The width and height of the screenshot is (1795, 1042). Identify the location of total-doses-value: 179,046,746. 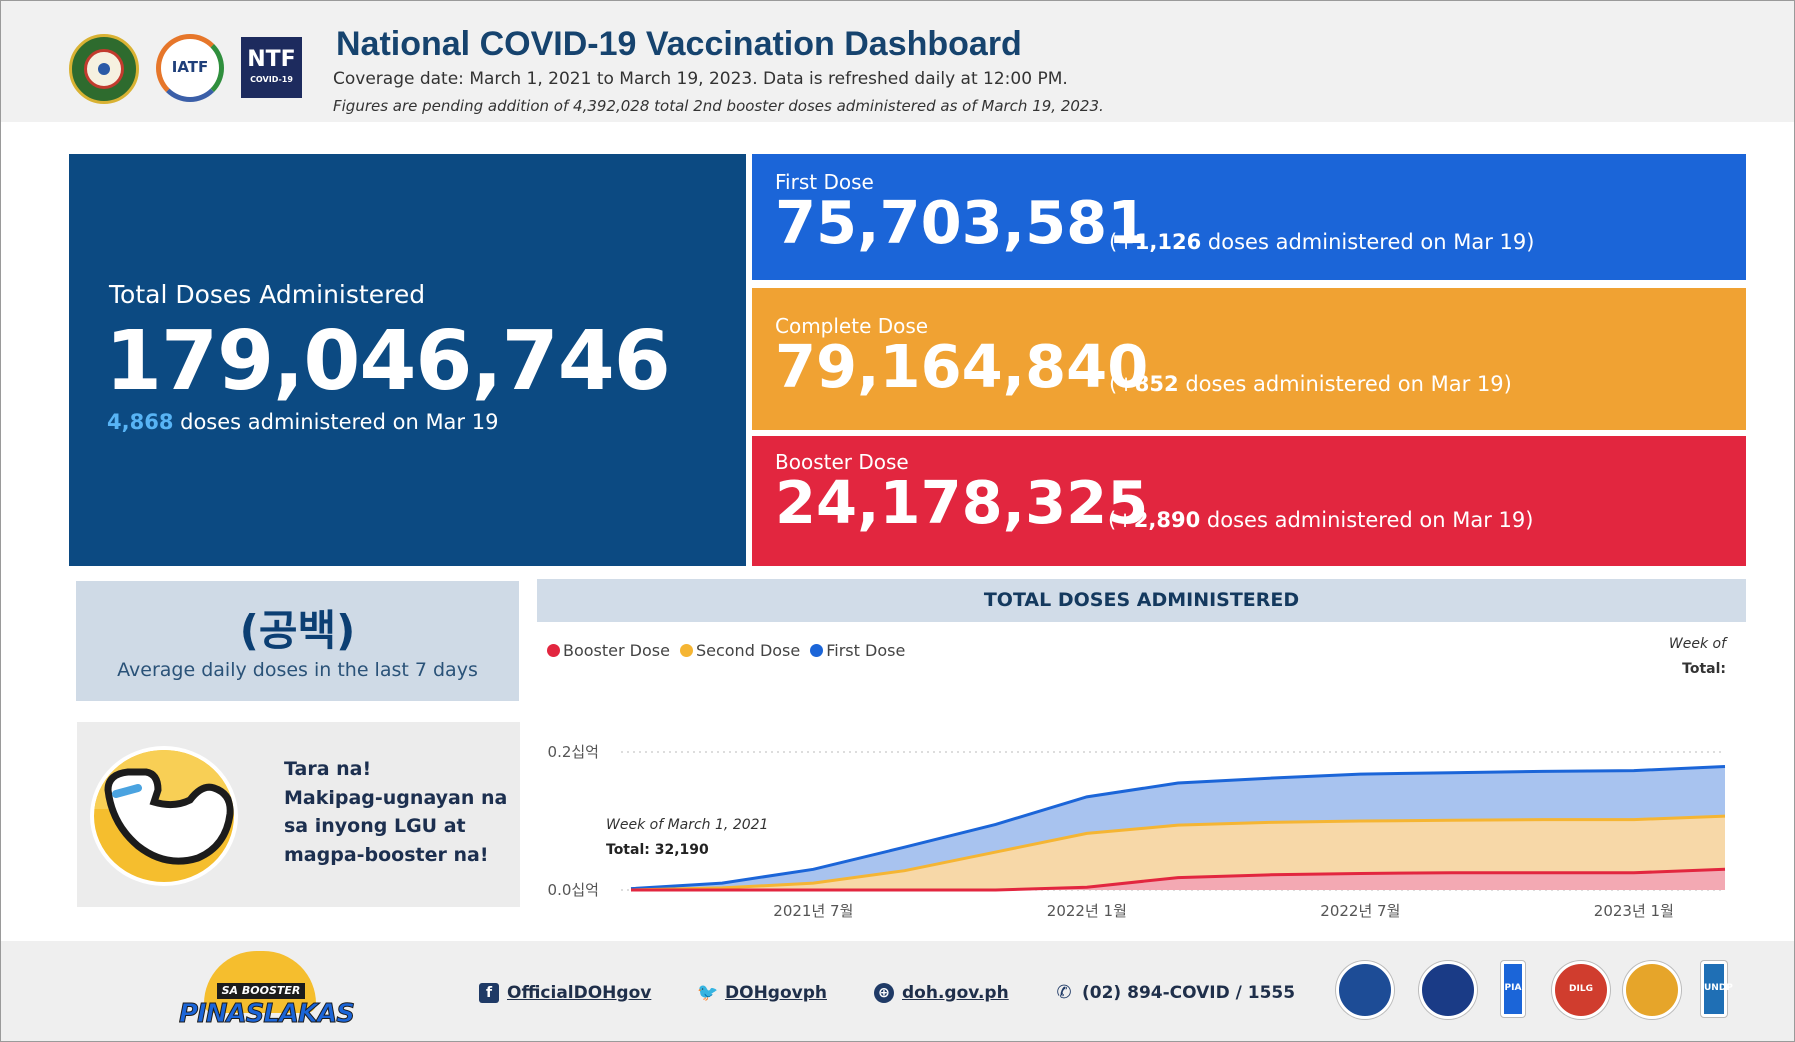
(388, 361).